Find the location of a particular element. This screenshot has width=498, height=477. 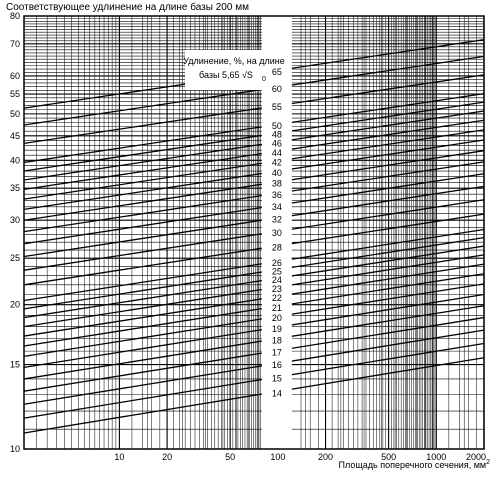

series-title-box is located at coordinates (235, 70).